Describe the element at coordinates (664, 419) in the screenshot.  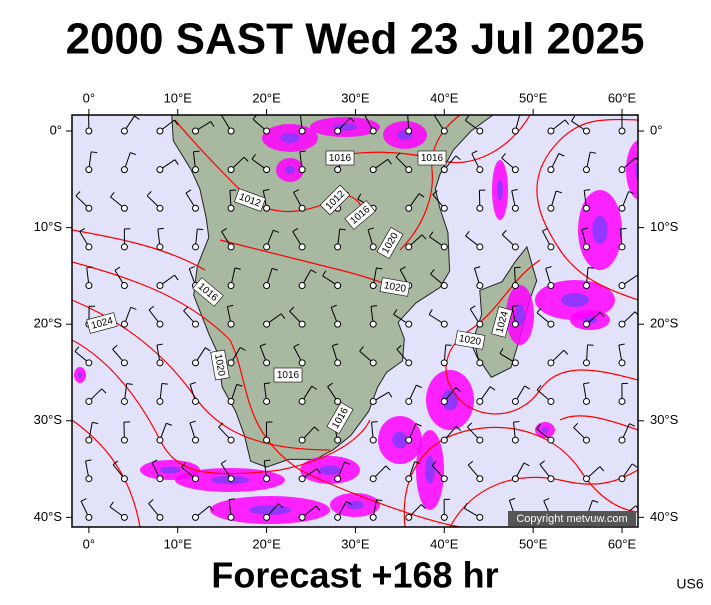
I see `lat-tick-label: 30°S` at that location.